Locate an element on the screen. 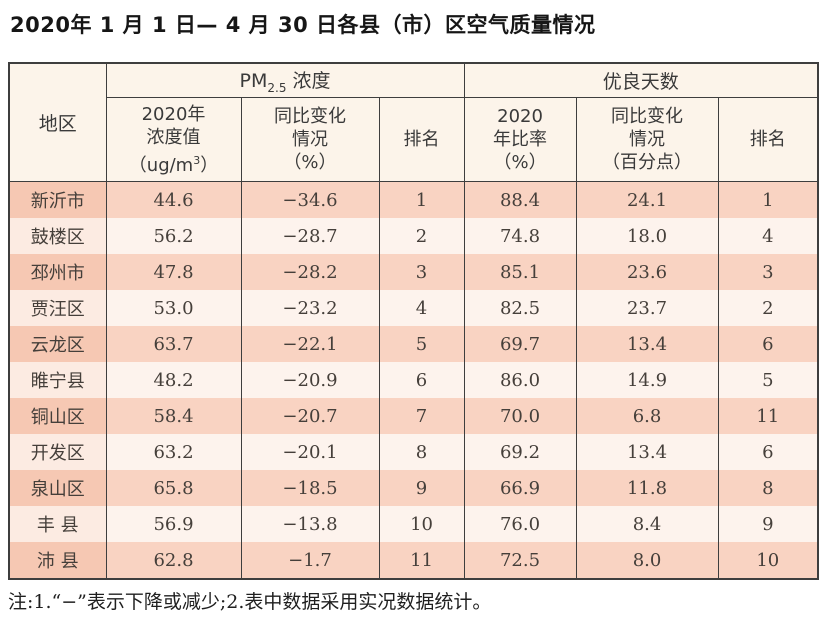 This screenshot has height=620, width=825. days-rate-cell: 86.0 is located at coordinates (520, 380).